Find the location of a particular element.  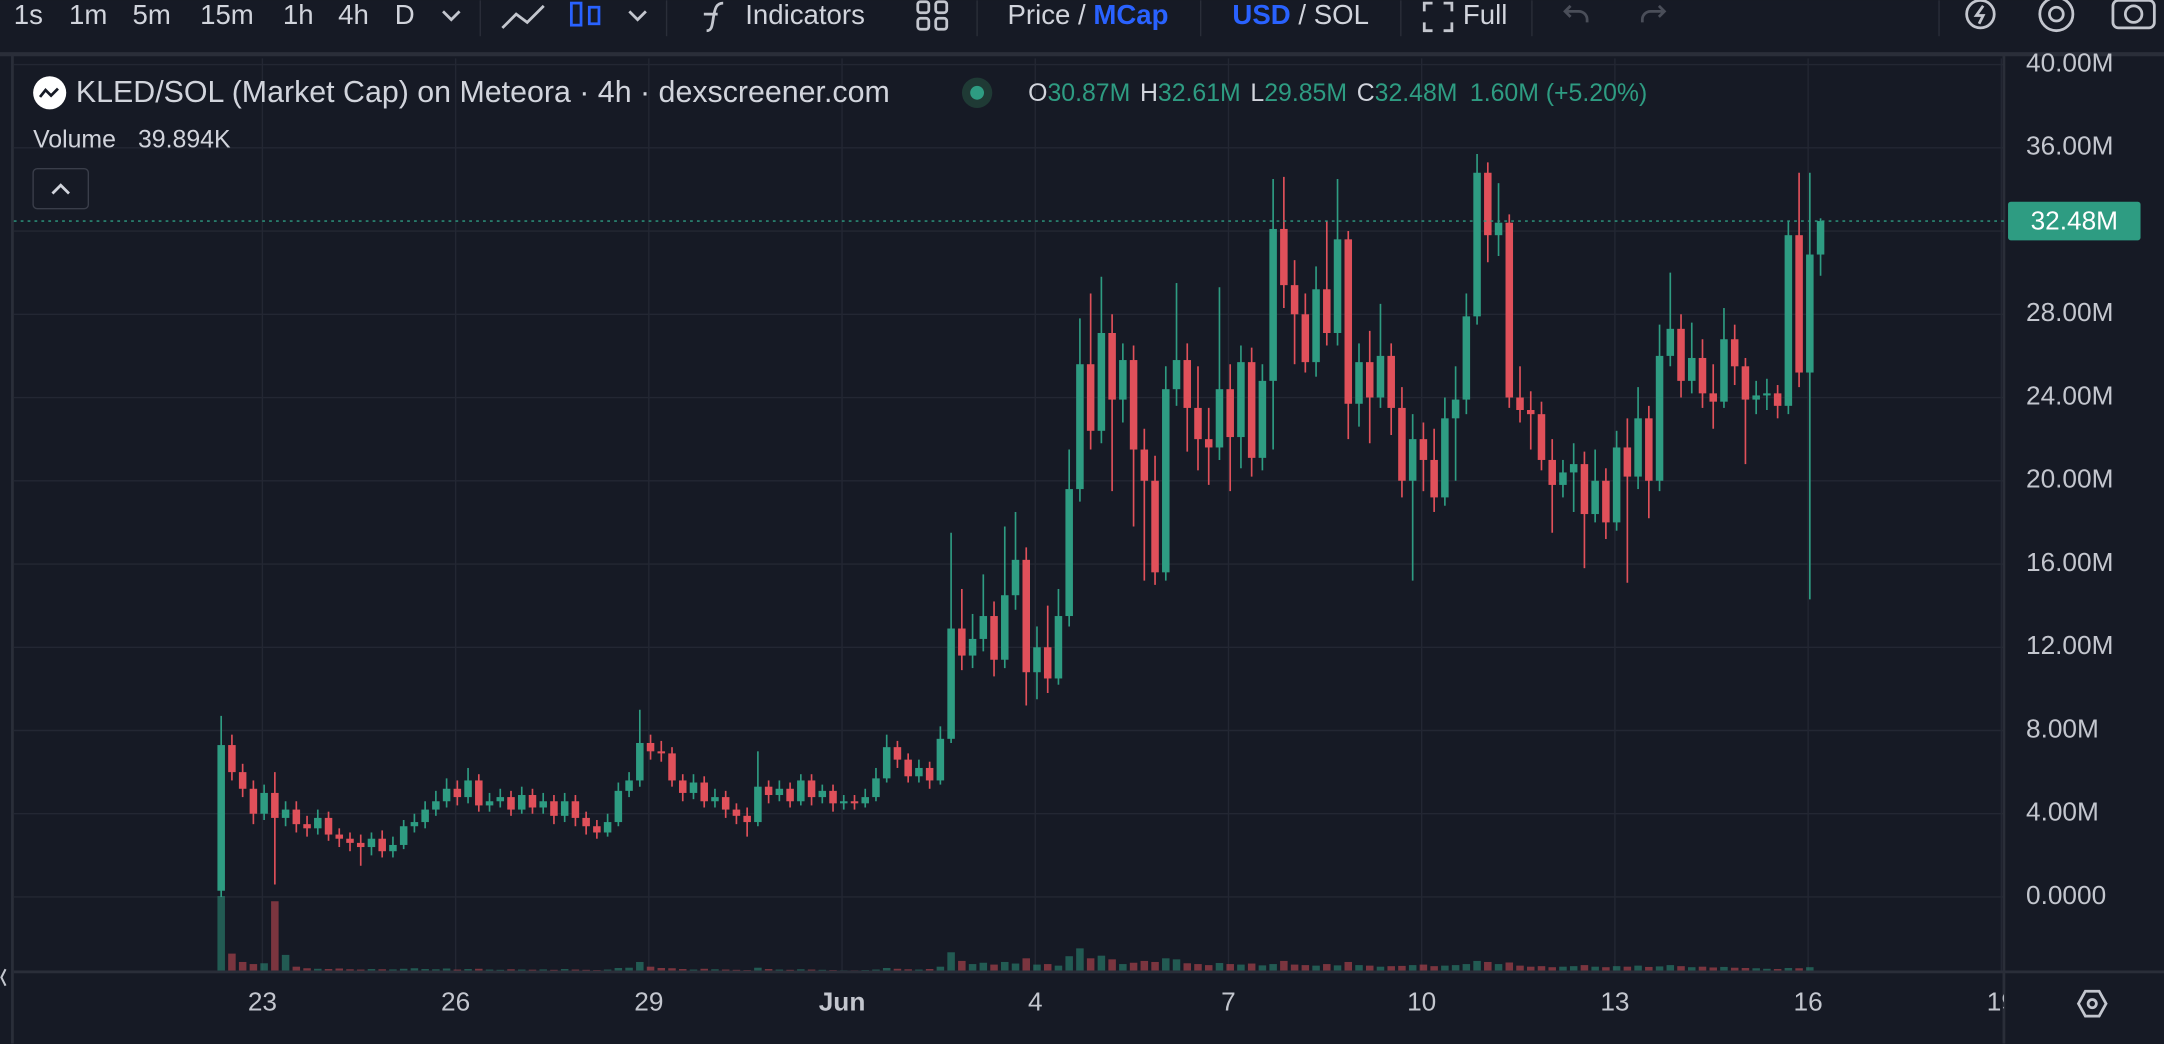

interval-button: 1s is located at coordinates (28, 15).